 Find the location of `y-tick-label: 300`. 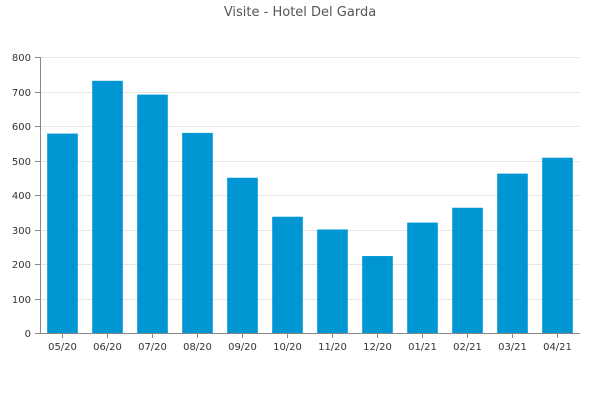

y-tick-label: 300 is located at coordinates (21, 231).